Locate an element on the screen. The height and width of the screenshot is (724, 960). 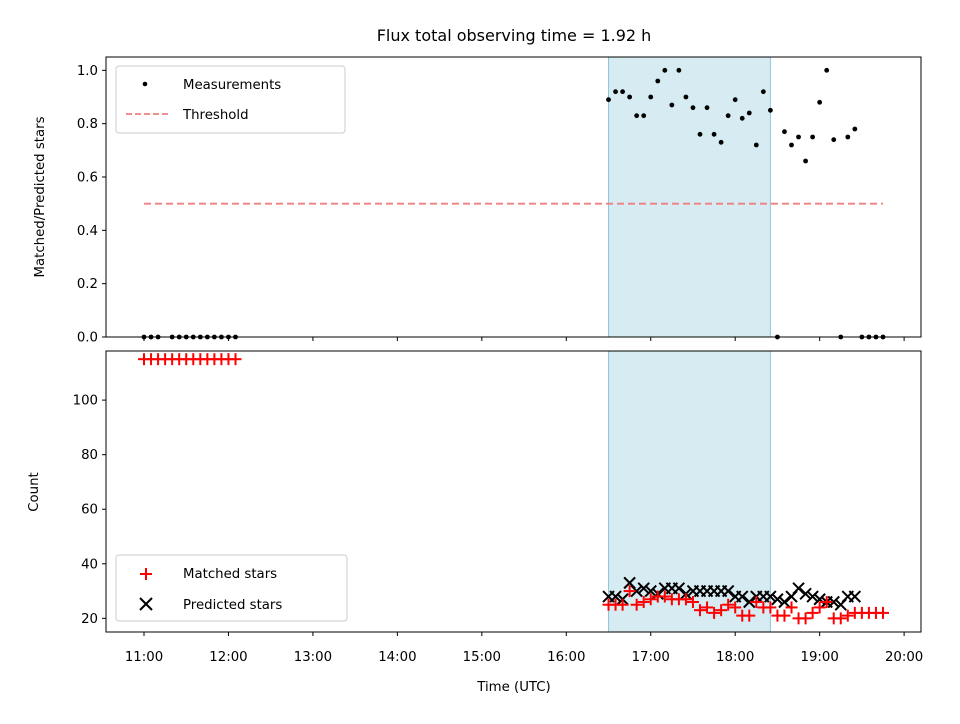
legend-threshold-label: Threshold is located at coordinates (215, 115).